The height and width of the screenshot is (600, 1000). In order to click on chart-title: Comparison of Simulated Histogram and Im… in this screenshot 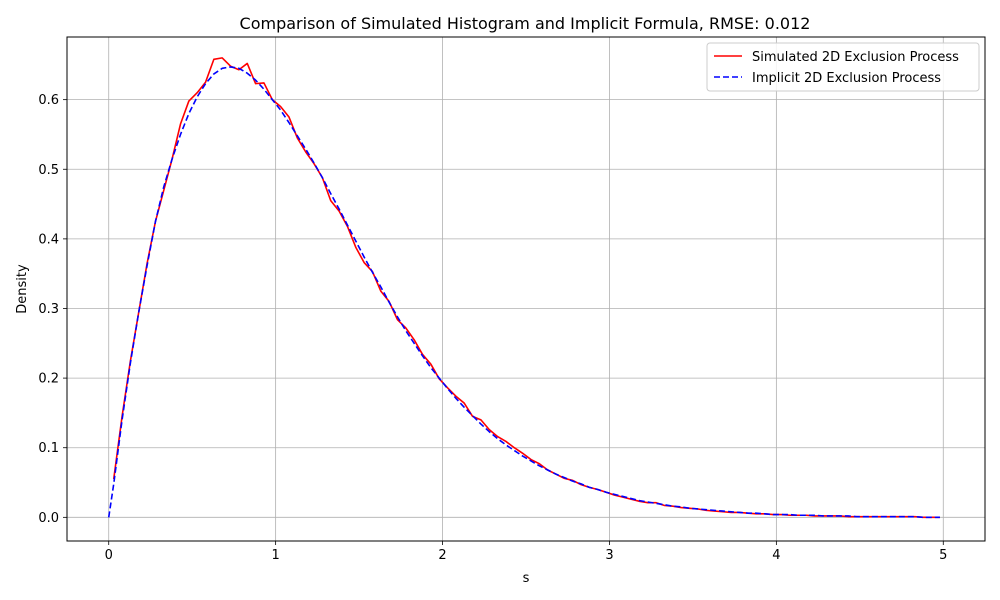, I will do `click(525, 23)`.